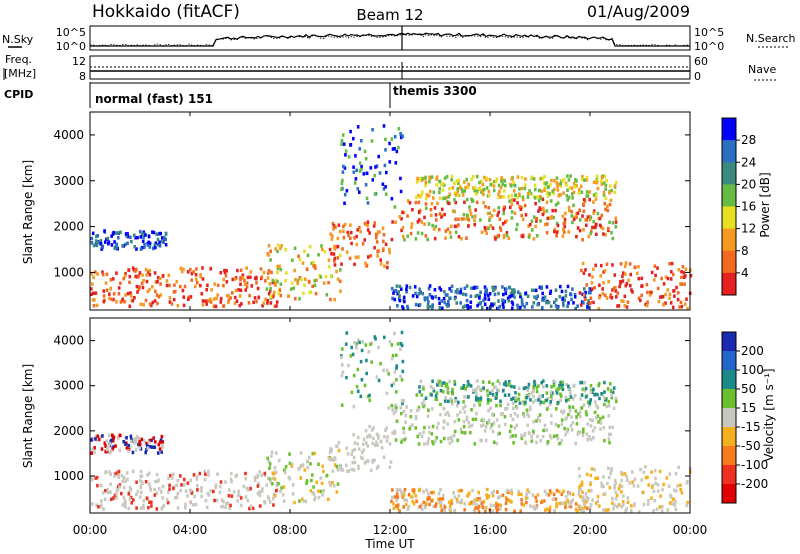 The height and width of the screenshot is (554, 800). Describe the element at coordinates (690, 530) in the screenshot. I see `x-tick-label: 00:00` at that location.